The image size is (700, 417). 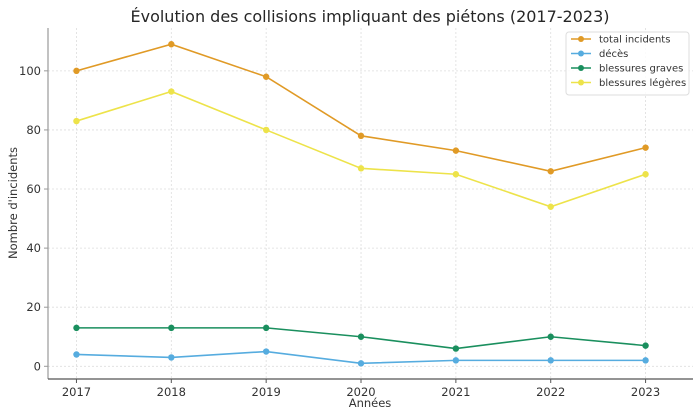 I want to click on x-tick-label: 2018, so click(x=171, y=392).